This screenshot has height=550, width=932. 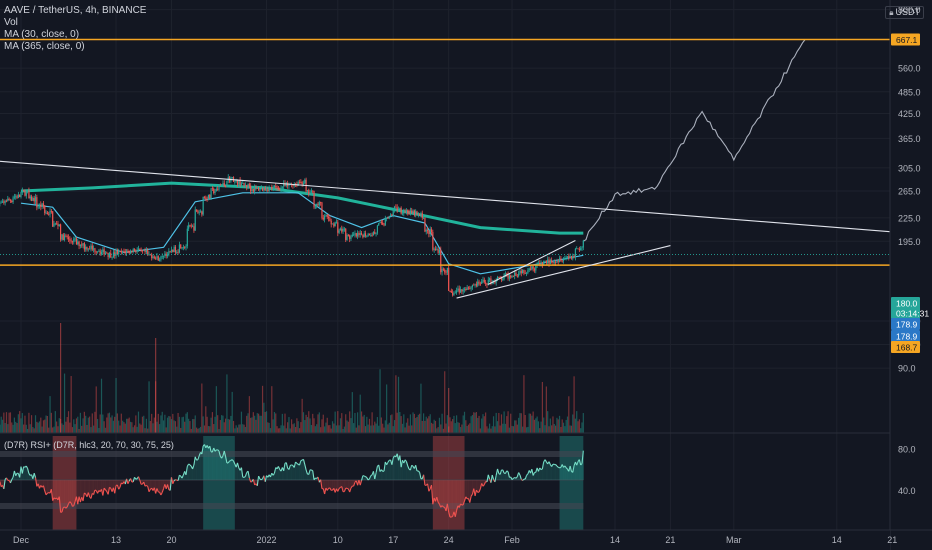 What do you see at coordinates (911, 275) in the screenshot?
I see `price-axis` at bounding box center [911, 275].